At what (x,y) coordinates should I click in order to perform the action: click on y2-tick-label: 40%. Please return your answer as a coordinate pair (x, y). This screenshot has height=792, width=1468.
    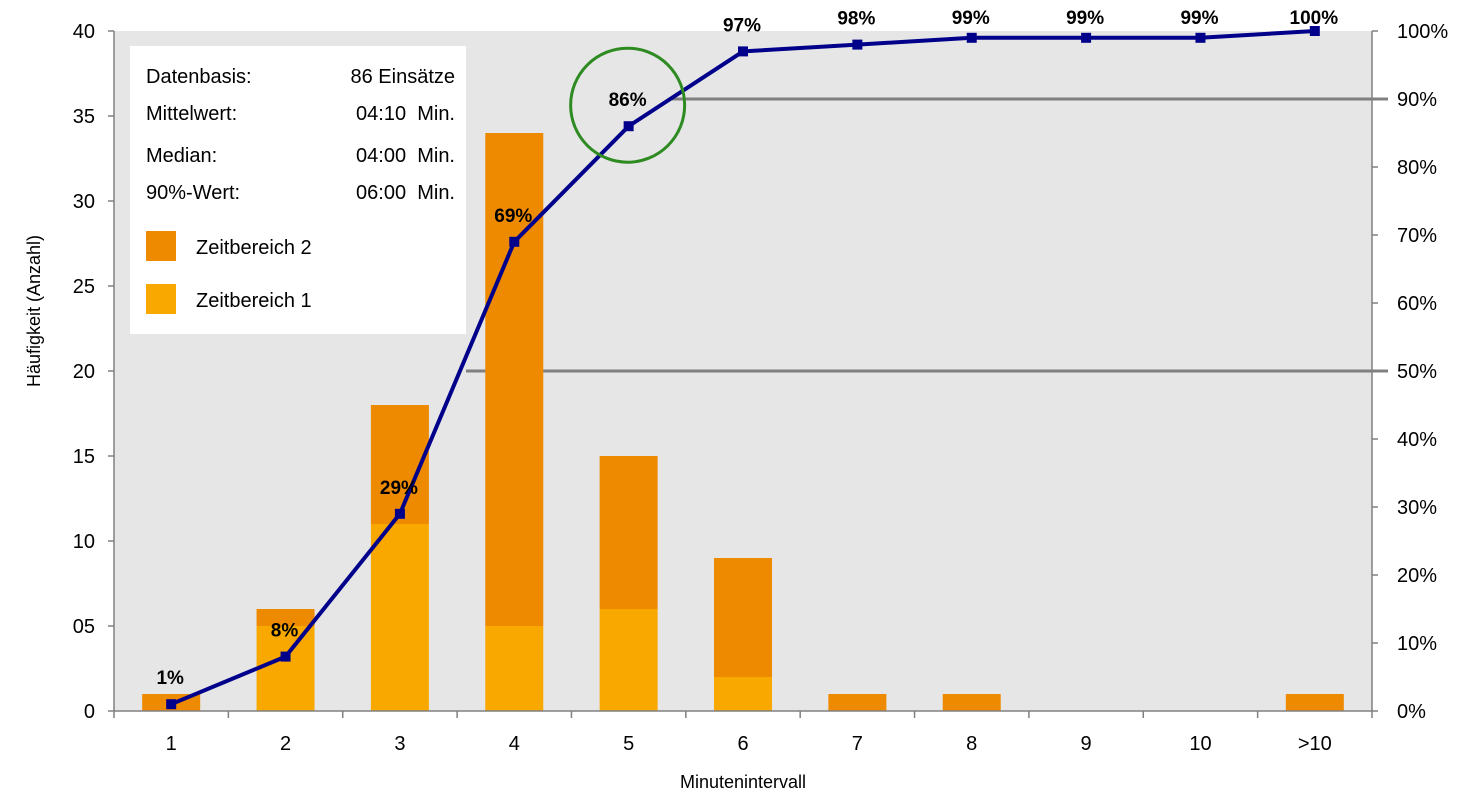
    Looking at the image, I should click on (1417, 440).